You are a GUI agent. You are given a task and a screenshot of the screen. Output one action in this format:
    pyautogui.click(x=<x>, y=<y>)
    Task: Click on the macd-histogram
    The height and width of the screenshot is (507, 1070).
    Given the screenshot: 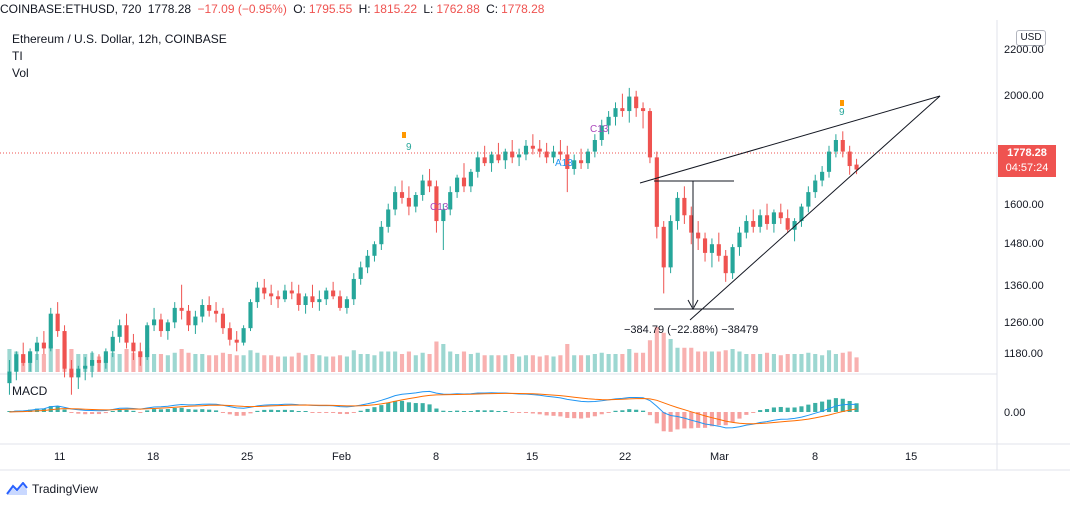 What is the action you would take?
    pyautogui.click(x=433, y=415)
    